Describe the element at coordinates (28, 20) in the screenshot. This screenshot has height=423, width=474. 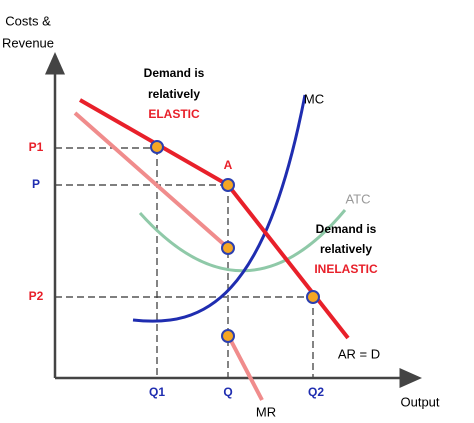
I see `y-axis-label: Costs &` at that location.